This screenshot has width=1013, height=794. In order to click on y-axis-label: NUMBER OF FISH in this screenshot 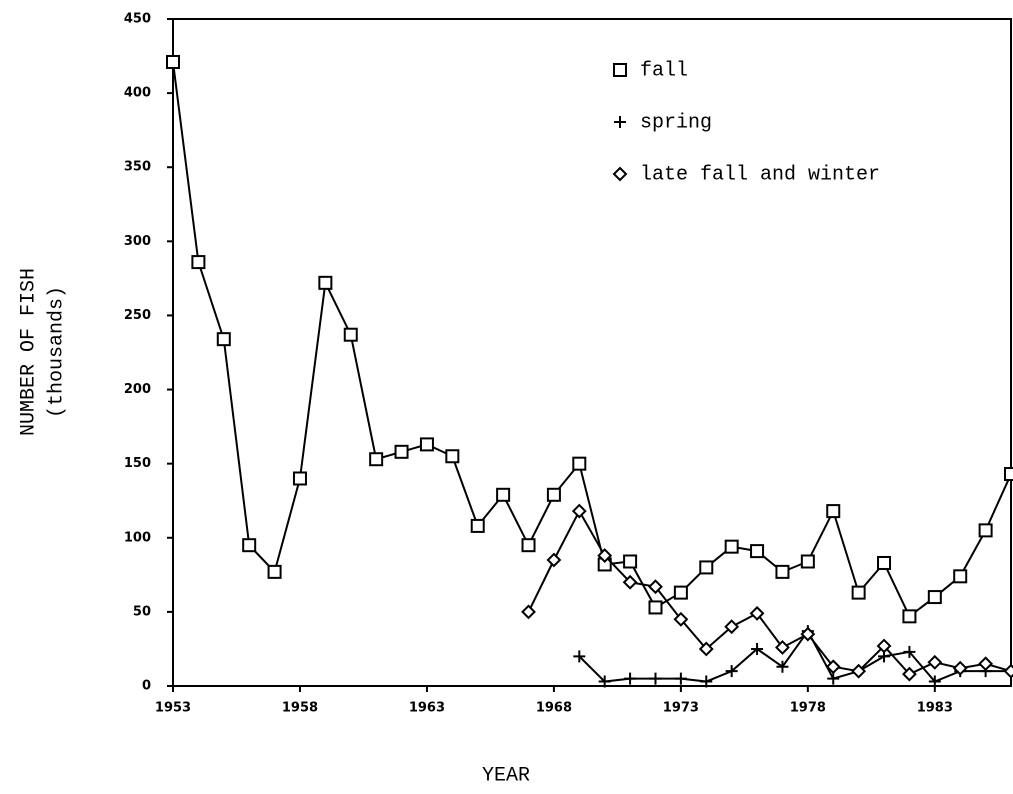, I will do `click(28, 352)`.